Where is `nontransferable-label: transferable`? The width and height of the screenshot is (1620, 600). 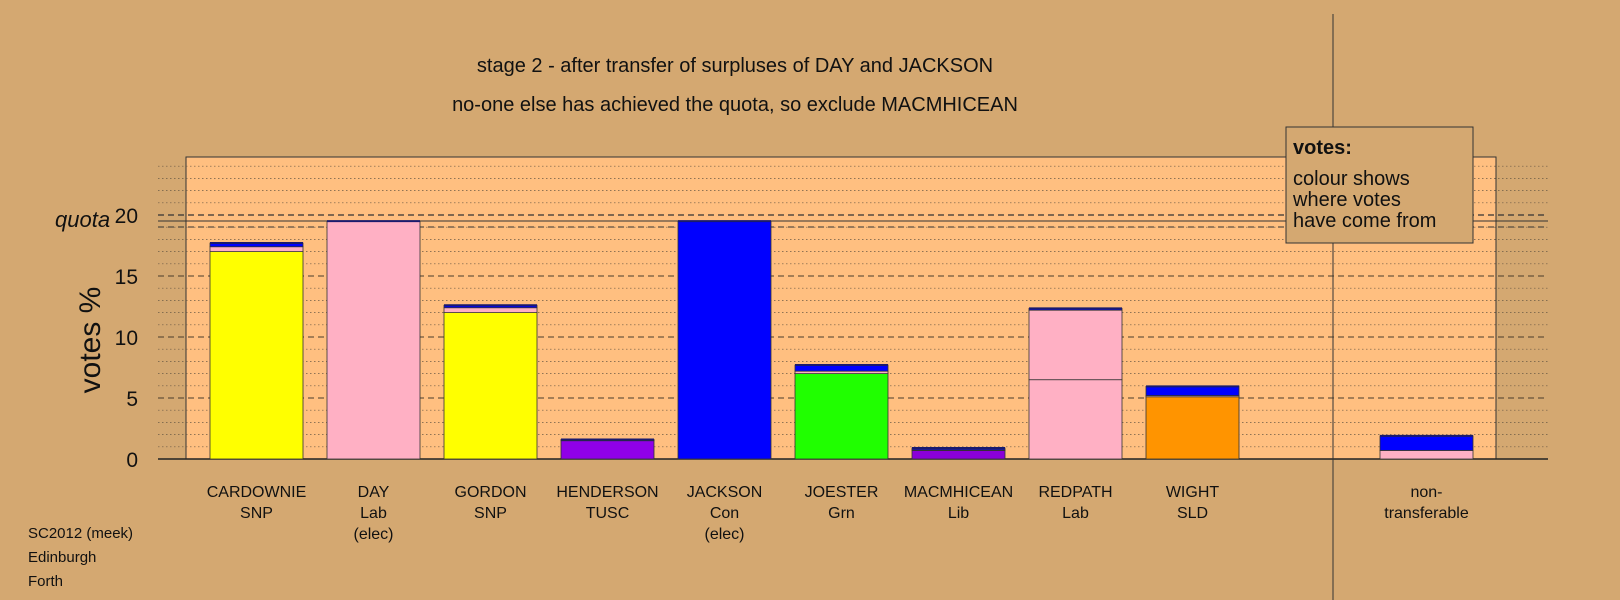
nontransferable-label: transferable is located at coordinates (1426, 513).